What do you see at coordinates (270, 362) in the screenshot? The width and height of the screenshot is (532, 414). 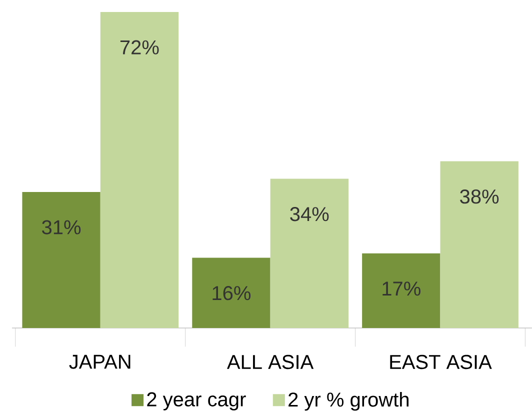 I see `x-tick-label: ALL ASIA` at bounding box center [270, 362].